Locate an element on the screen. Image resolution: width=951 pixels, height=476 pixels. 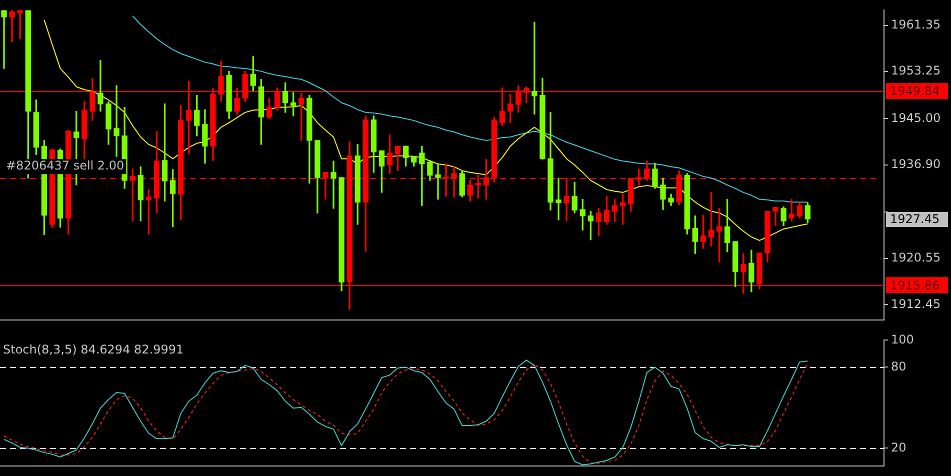
y-tick-label: 1945.00 is located at coordinates (916, 117).